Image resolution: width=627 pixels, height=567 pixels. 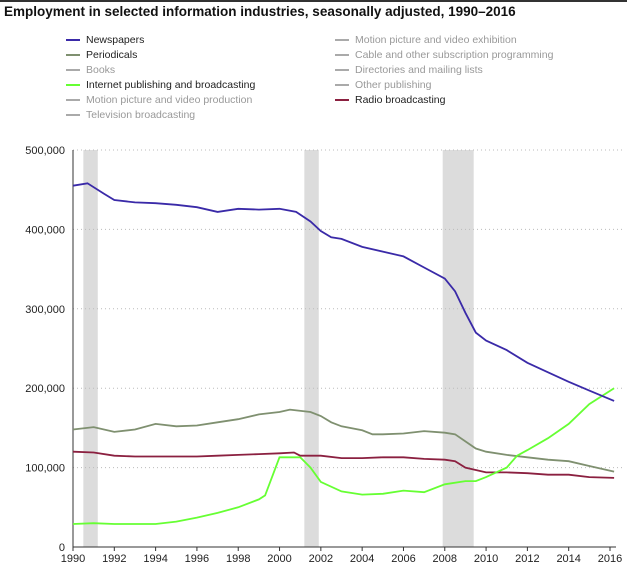 I want to click on x-tick-label: 2000, so click(x=279, y=559).